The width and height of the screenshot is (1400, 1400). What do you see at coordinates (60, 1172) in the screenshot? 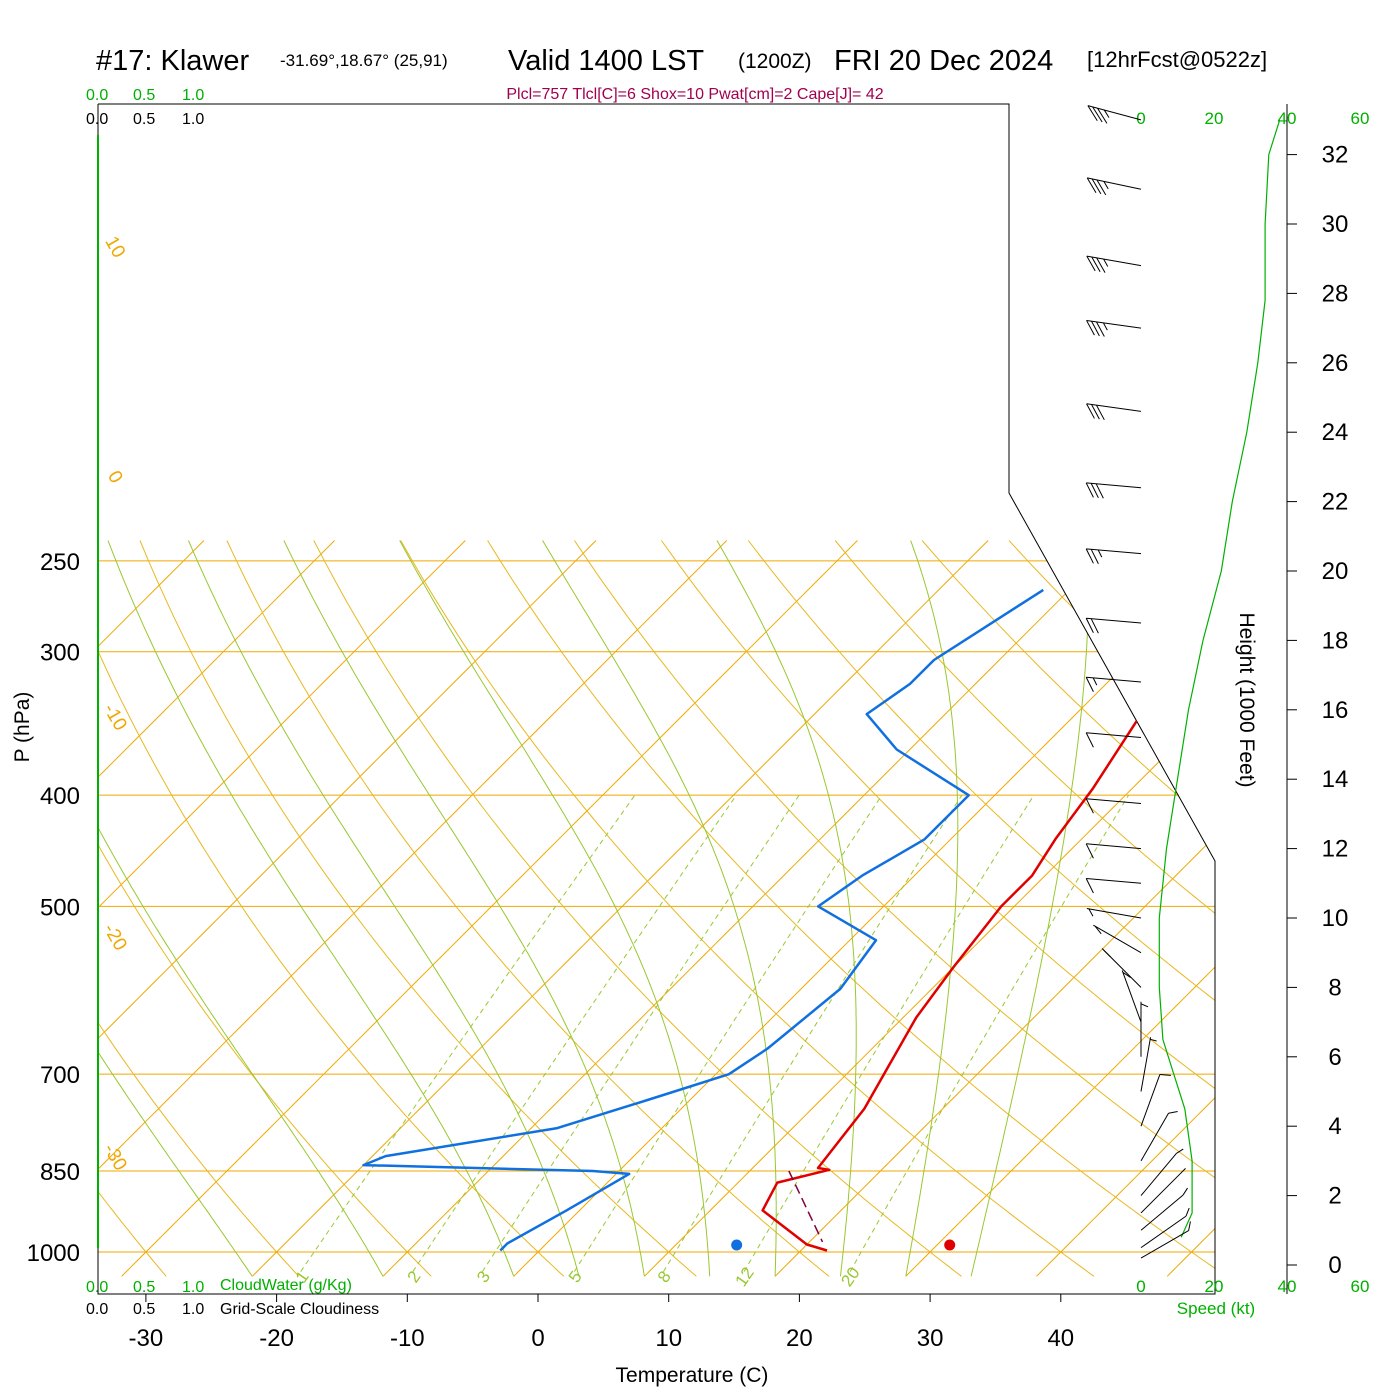
I see `pressure-tick-label: 850` at bounding box center [60, 1172].